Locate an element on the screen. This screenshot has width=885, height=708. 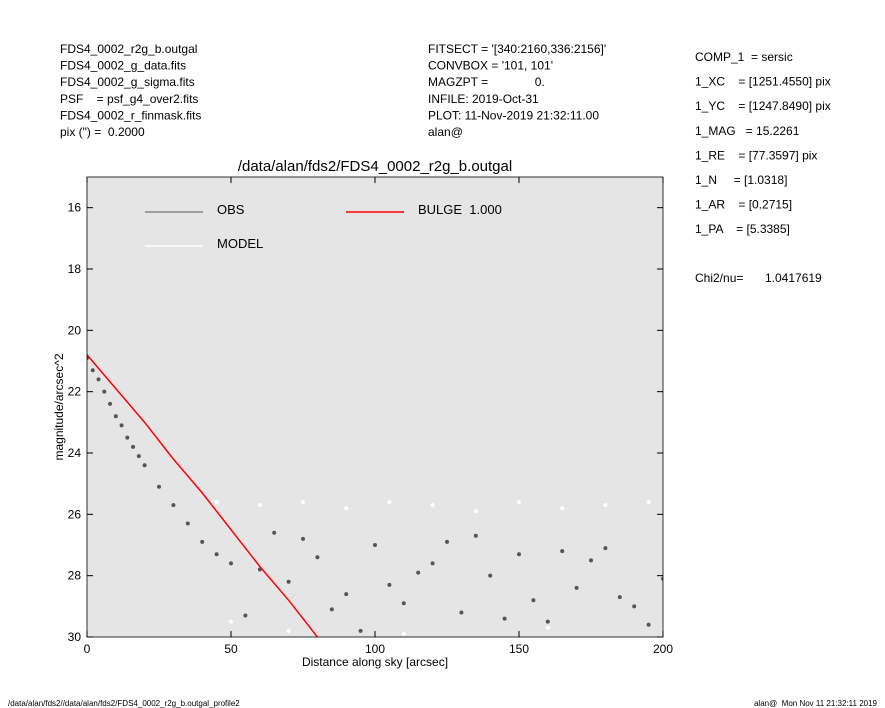
x-tick-label: 150 is located at coordinates (519, 649).